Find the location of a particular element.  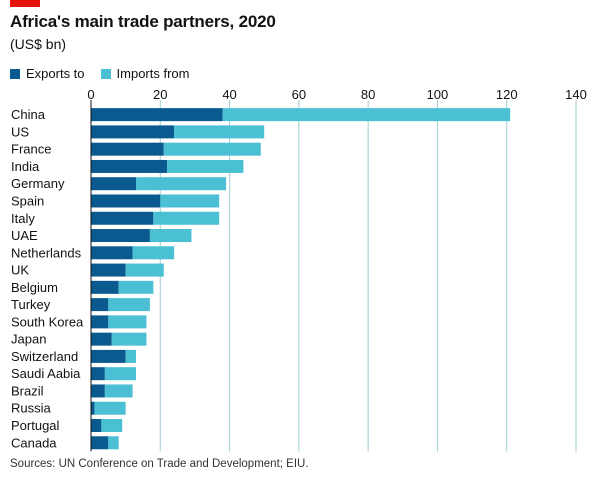

category-label: China is located at coordinates (28, 114).